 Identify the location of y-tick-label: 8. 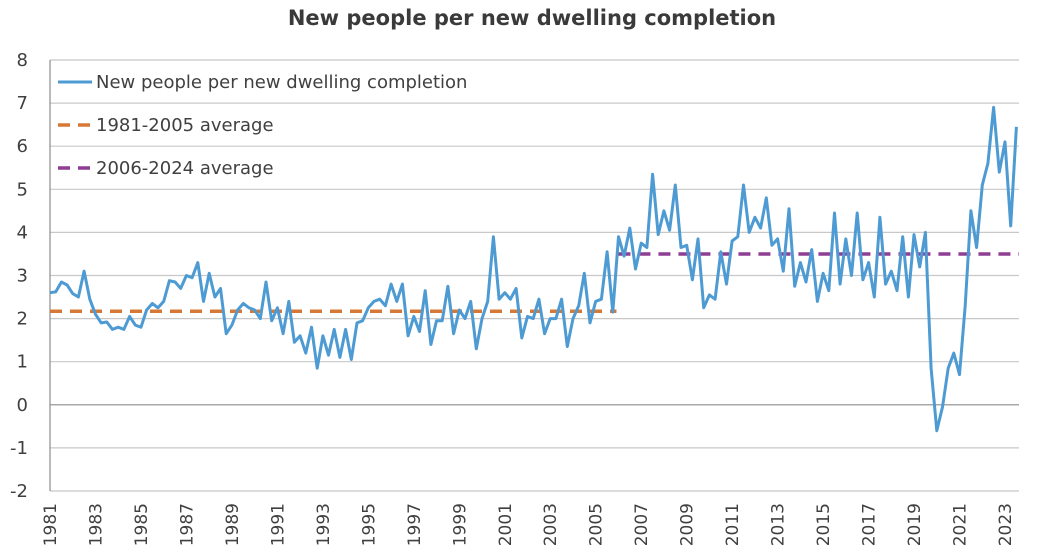
(22, 60).